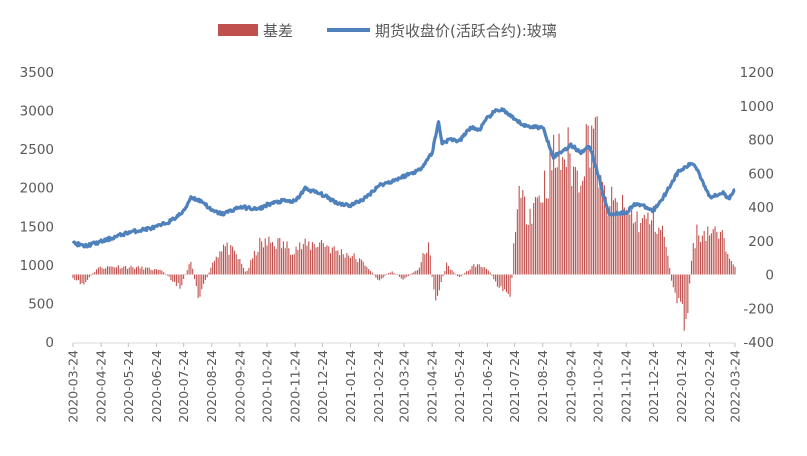  I want to click on x-tick-label: 2021-12-24, so click(653, 386).